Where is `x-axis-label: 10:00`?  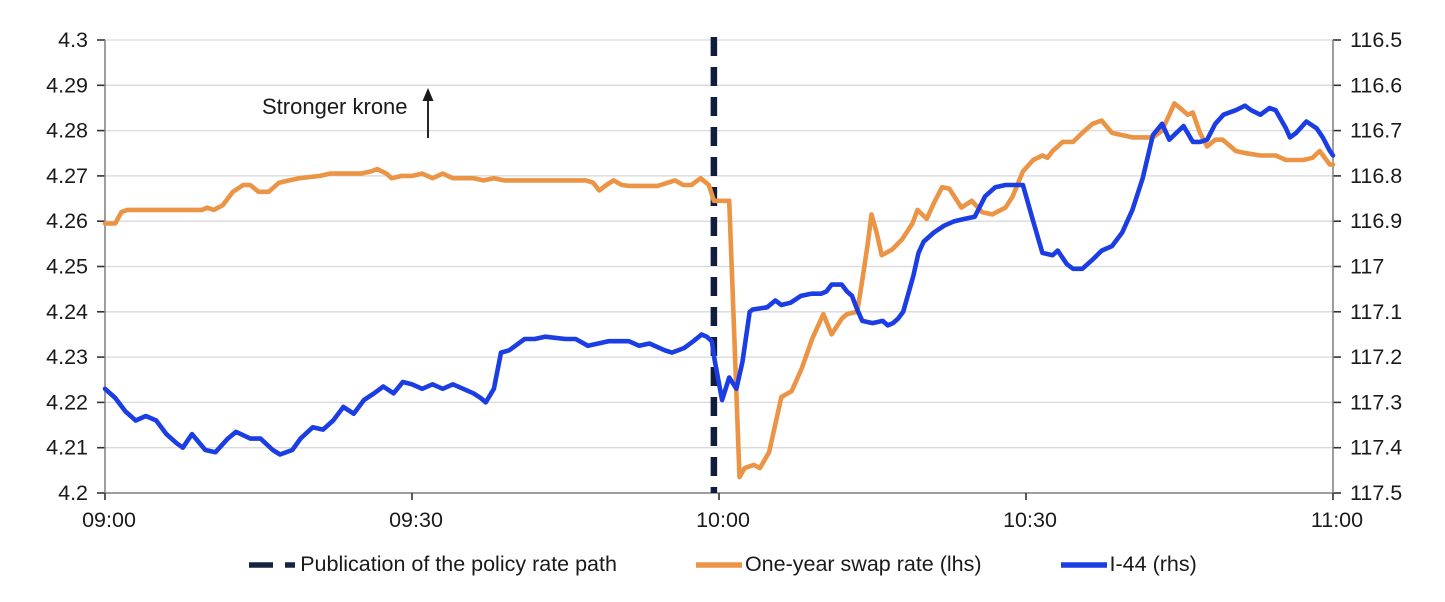
x-axis-label: 10:00 is located at coordinates (723, 520).